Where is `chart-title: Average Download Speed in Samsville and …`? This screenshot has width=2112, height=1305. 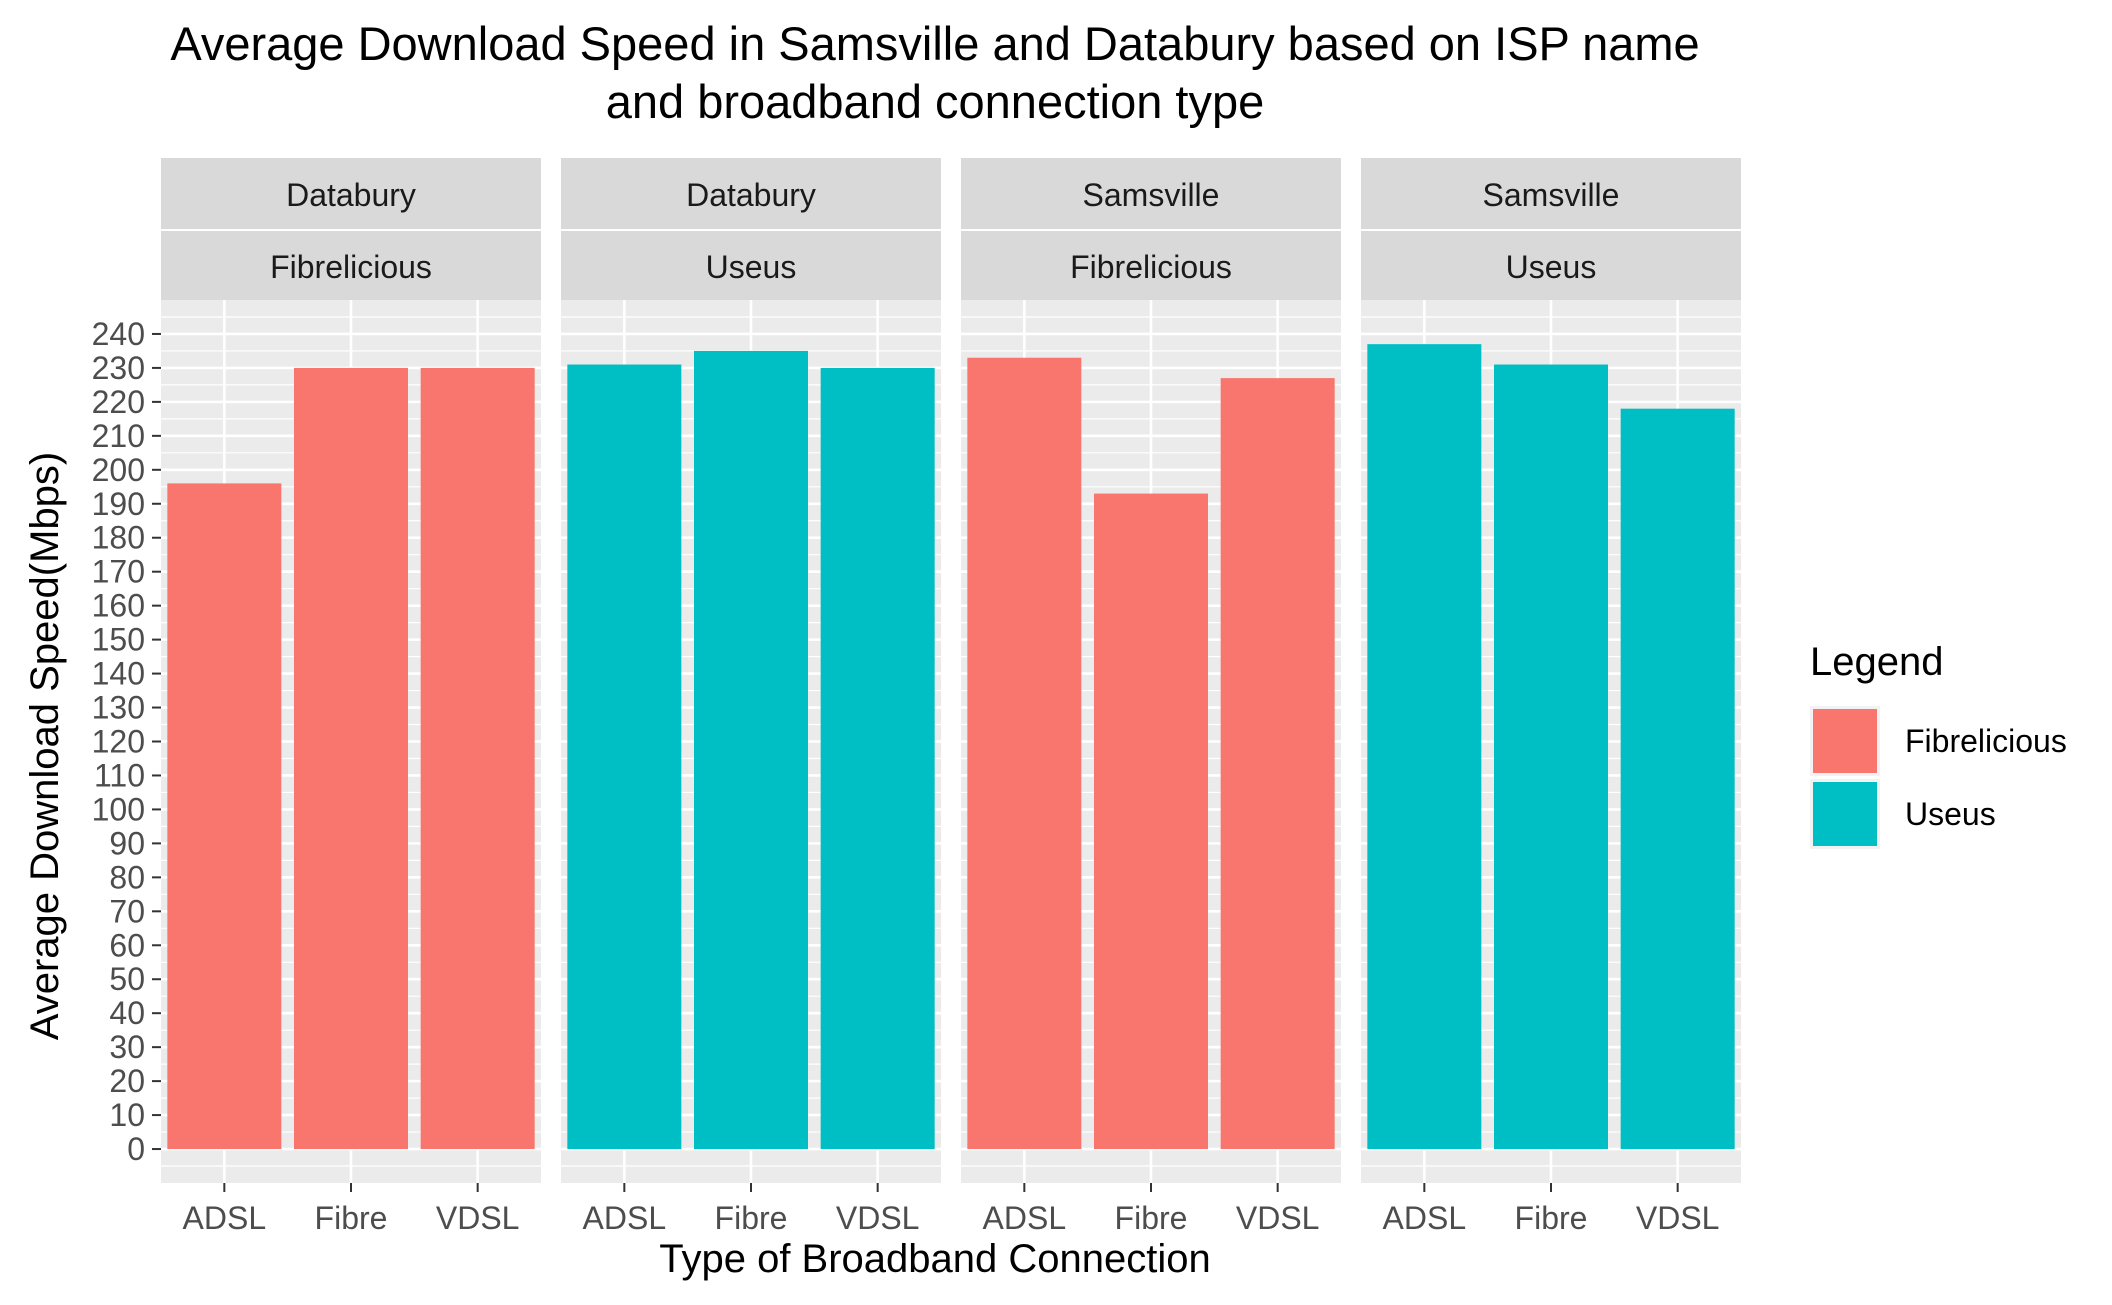 chart-title: Average Download Speed in Samsville and … is located at coordinates (934, 43).